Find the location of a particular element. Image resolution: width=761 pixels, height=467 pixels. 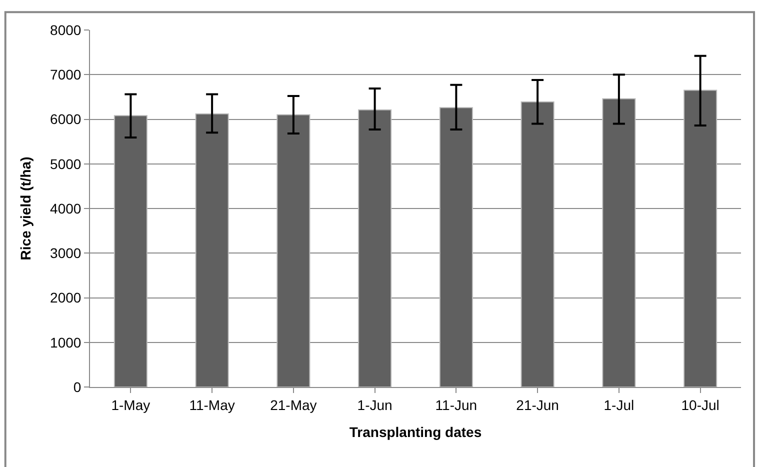

y-axis-title: Rice yield (t/ha) is located at coordinates (26, 208).